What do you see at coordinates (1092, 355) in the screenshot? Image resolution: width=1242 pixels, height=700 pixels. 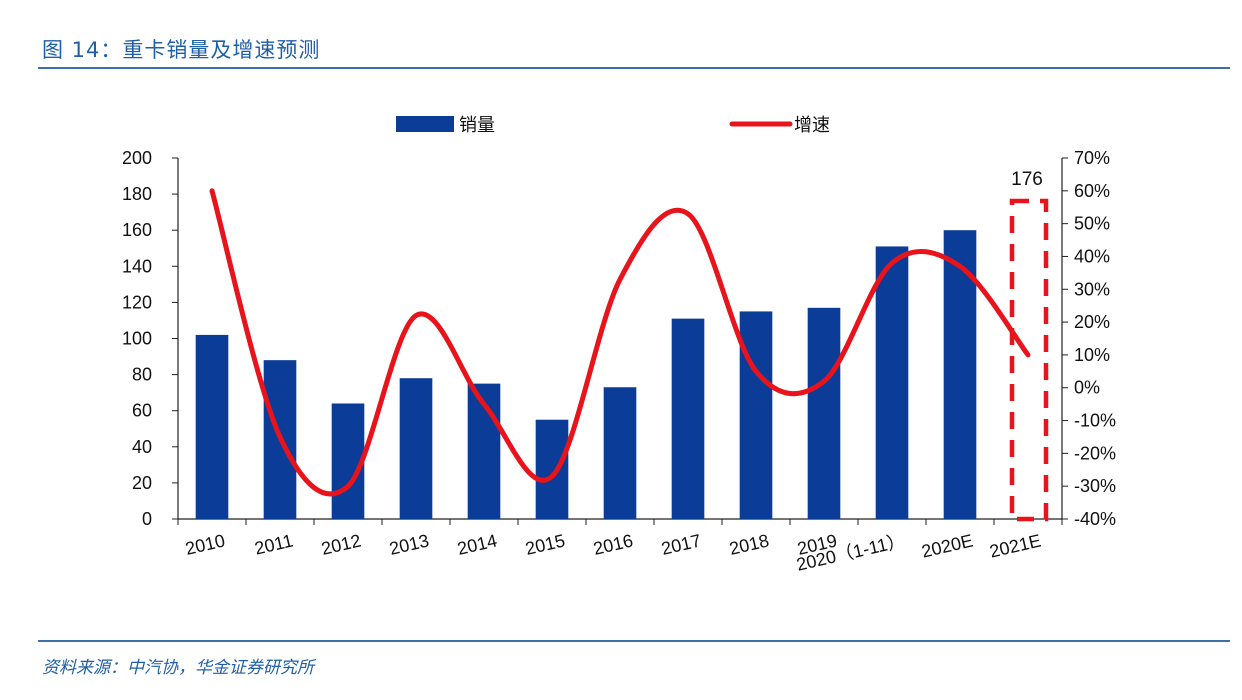 I see `right-tick-label: 10%` at bounding box center [1092, 355].